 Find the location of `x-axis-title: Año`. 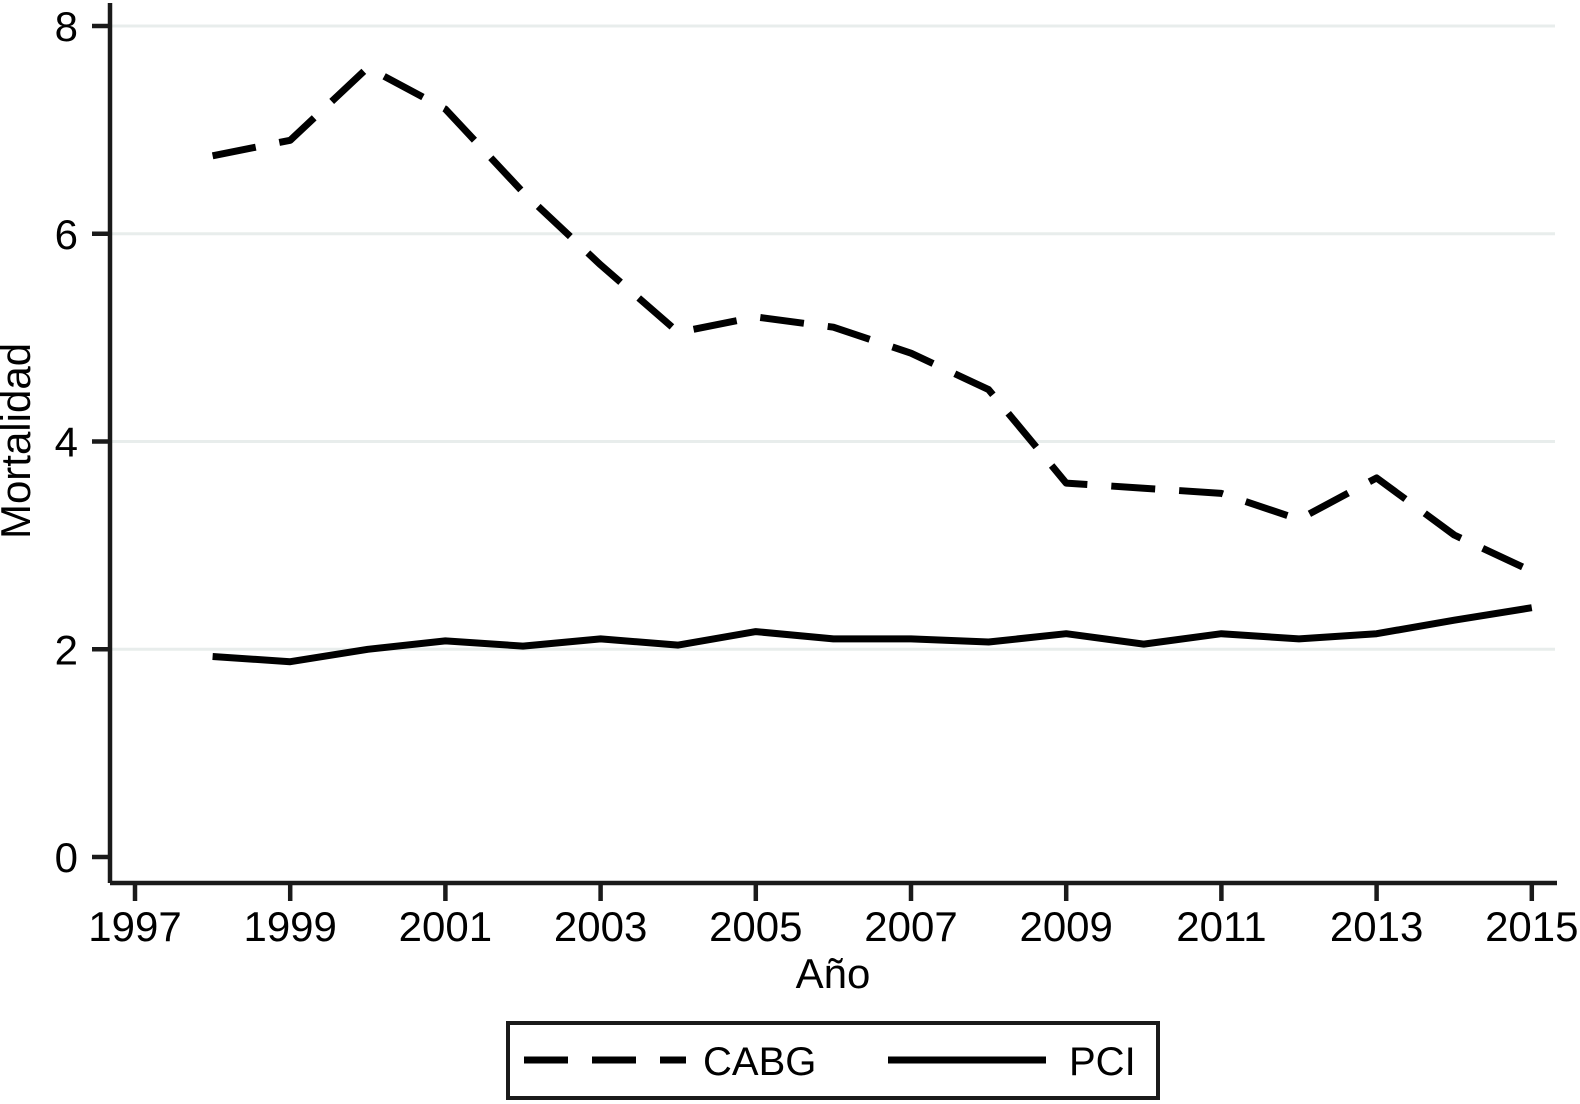

x-axis-title: Año is located at coordinates (833, 973).